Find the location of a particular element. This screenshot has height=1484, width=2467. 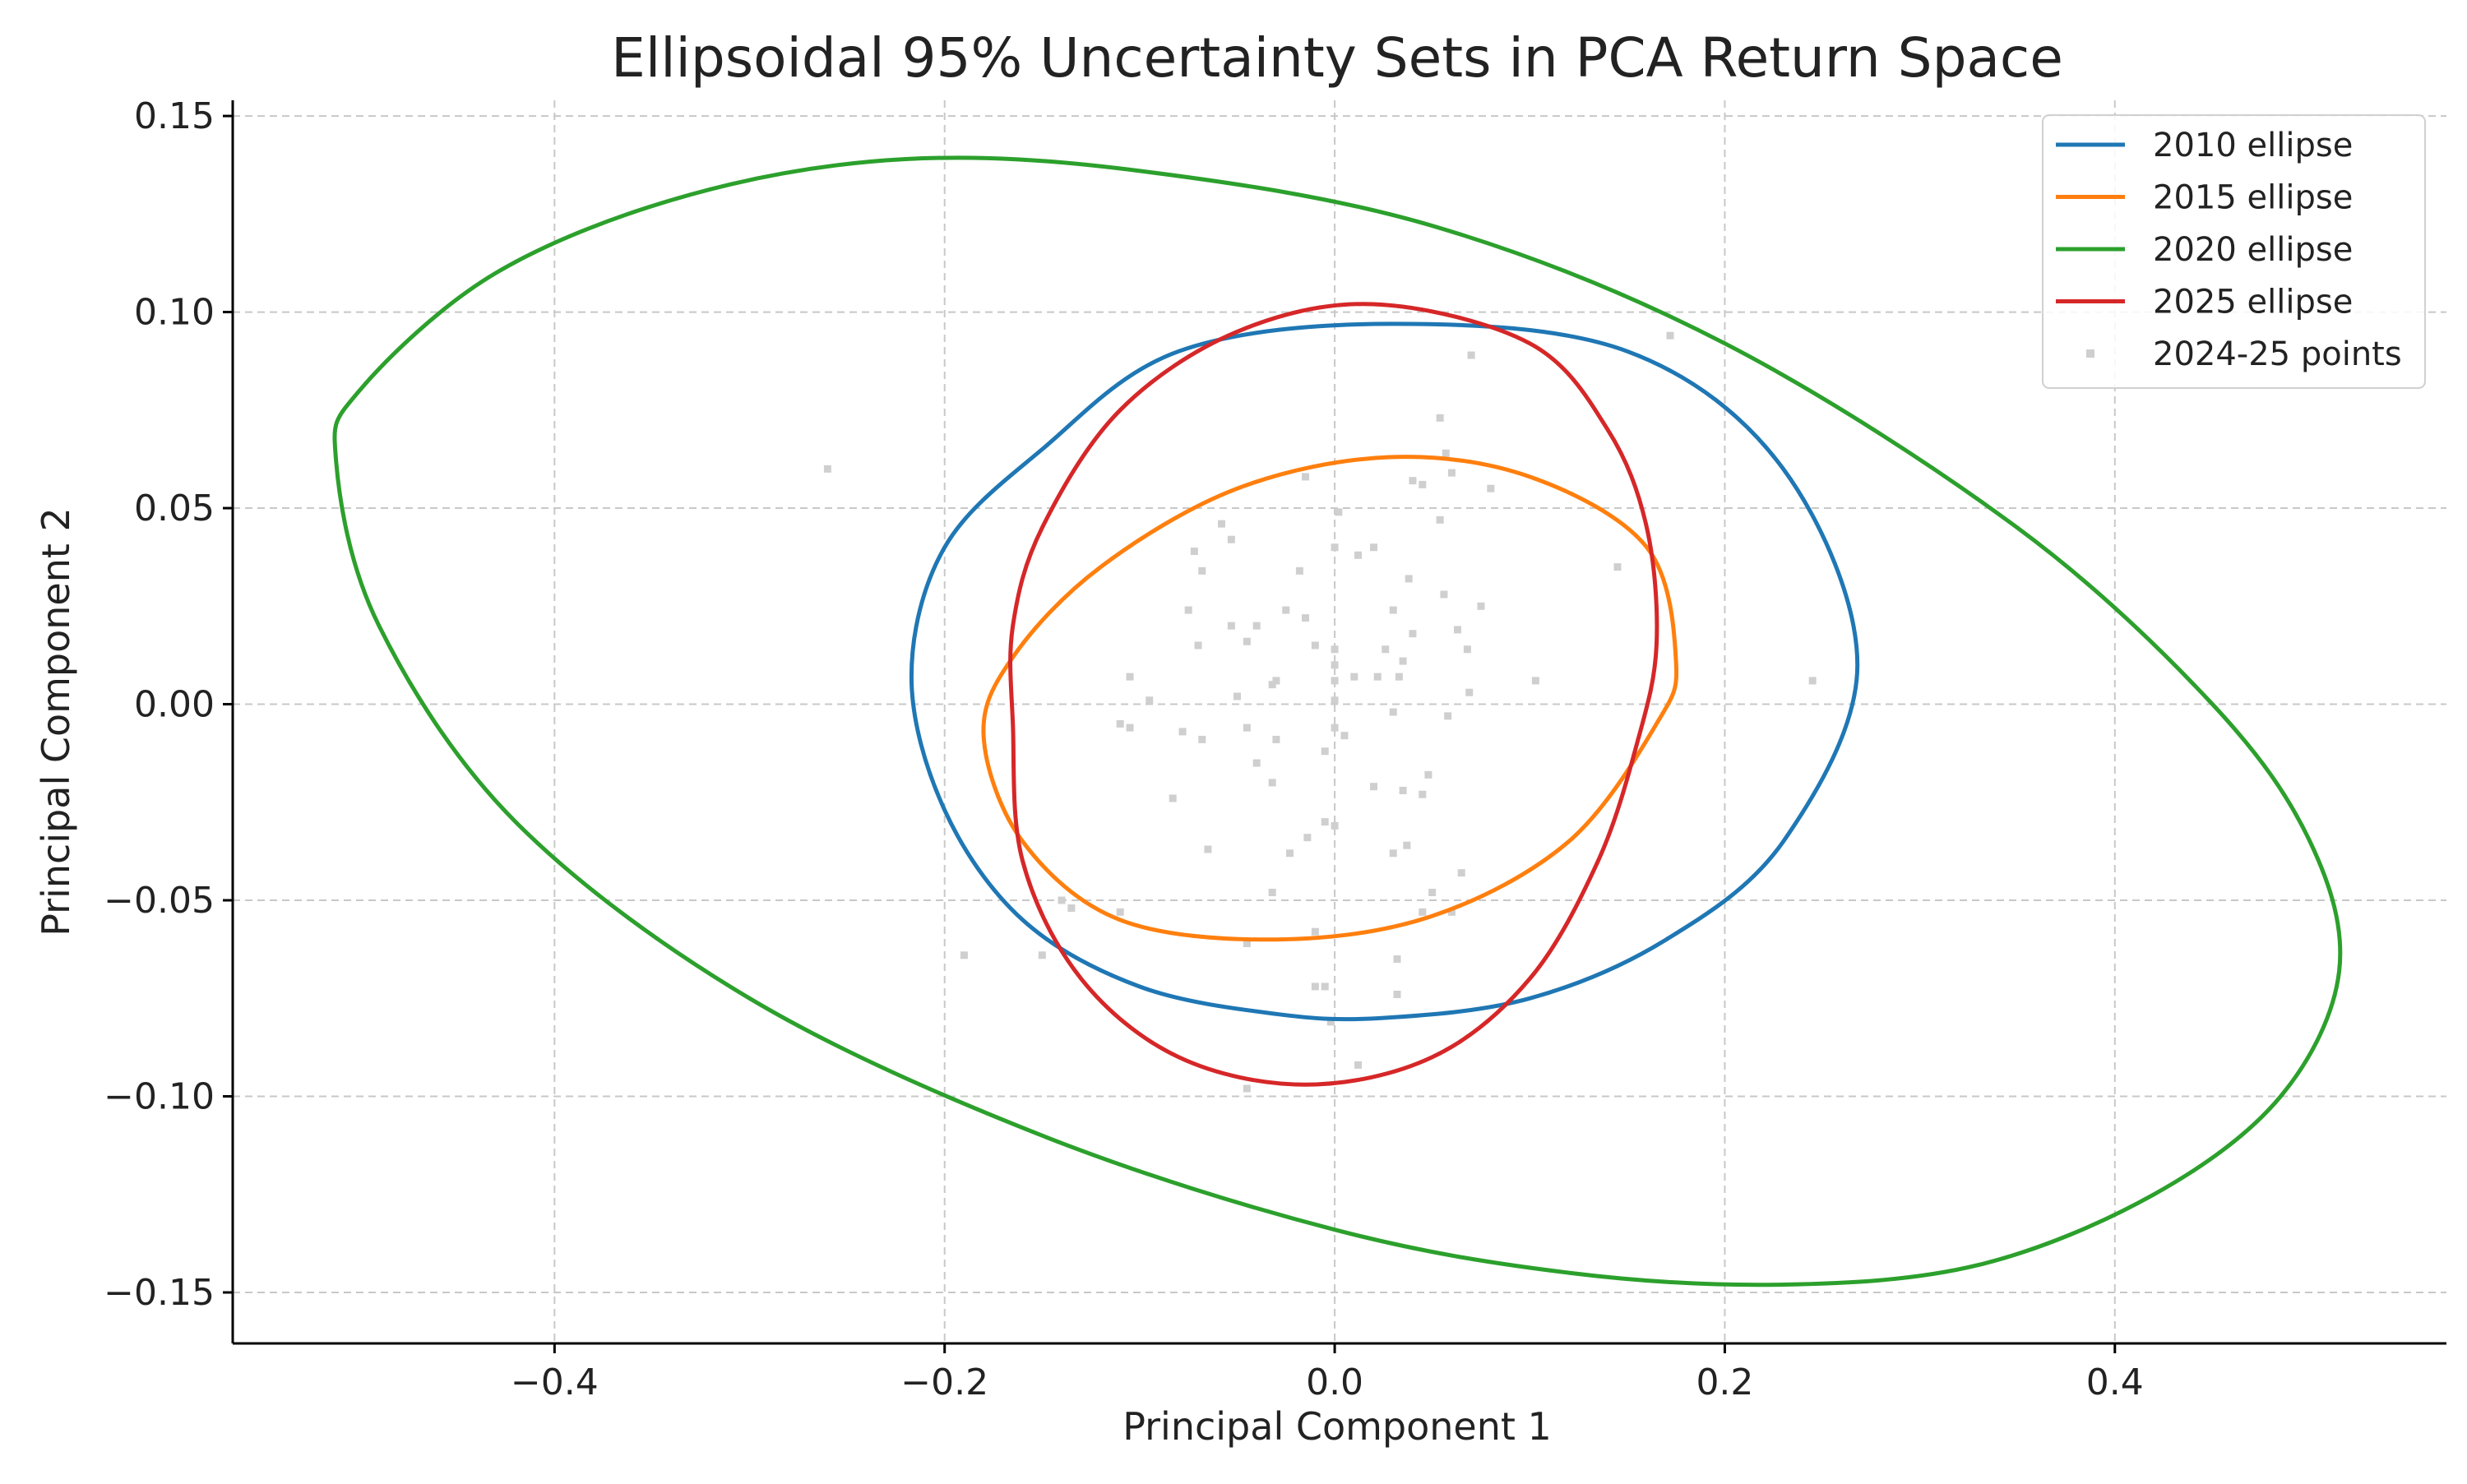

x-axis-label: Principal Component 1 is located at coordinates (1337, 1427).